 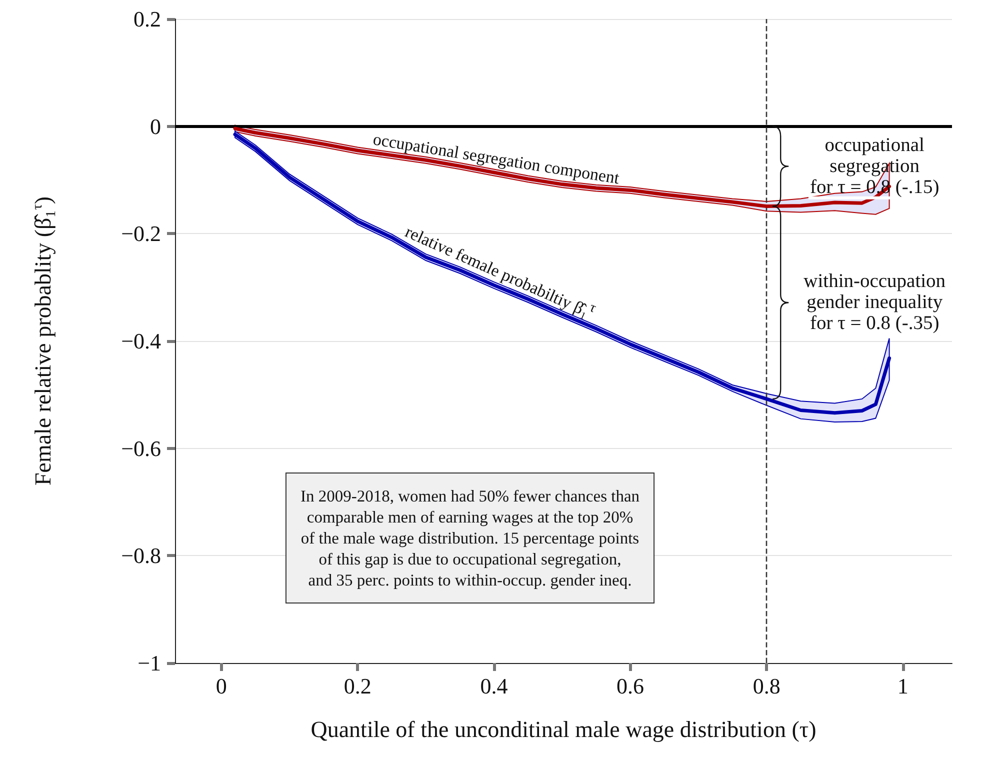 What do you see at coordinates (141, 233) in the screenshot?
I see `y-tick-label: −0.2` at bounding box center [141, 233].